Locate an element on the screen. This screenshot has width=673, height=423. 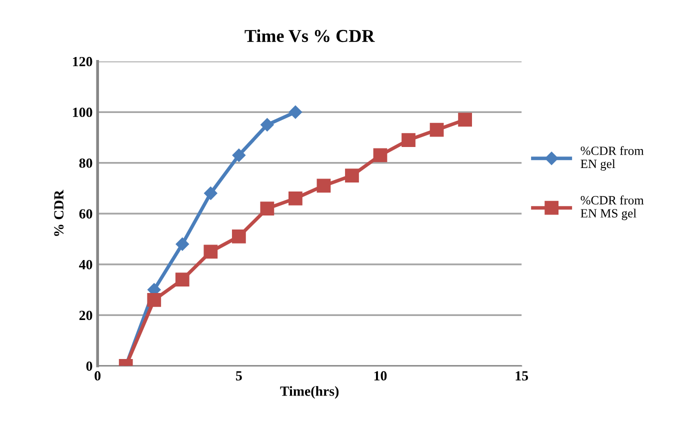
y-tick-label: 100 is located at coordinates (82, 113).